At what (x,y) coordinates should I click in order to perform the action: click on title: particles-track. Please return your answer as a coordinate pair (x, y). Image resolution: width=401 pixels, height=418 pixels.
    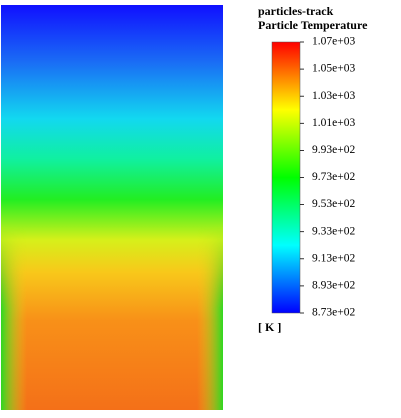
    Looking at the image, I should click on (296, 11).